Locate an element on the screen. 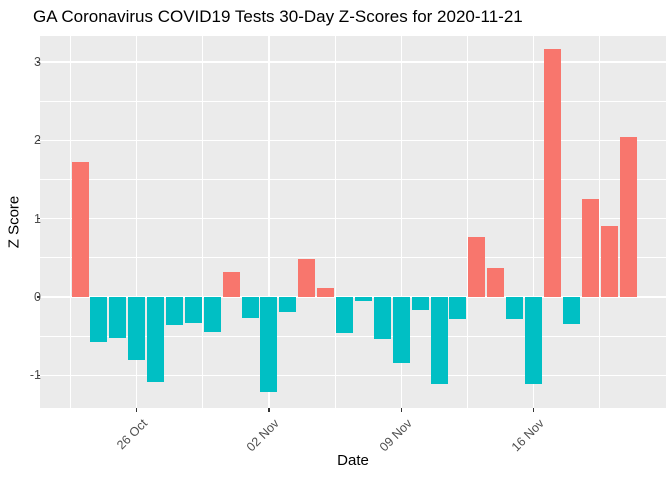 The width and height of the screenshot is (672, 480). y-tick-label: 0 is located at coordinates (37, 297).